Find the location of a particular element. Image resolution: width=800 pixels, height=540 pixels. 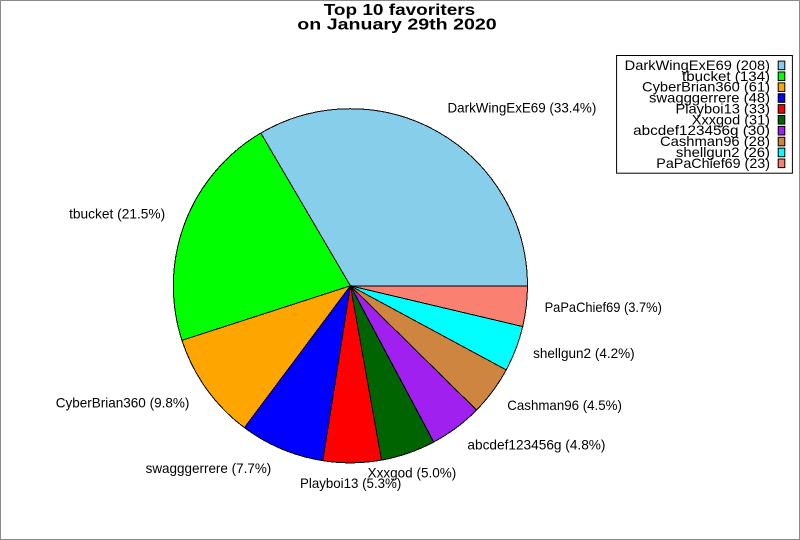

svg-text: Cashman96 (4.5%) is located at coordinates (564, 405).